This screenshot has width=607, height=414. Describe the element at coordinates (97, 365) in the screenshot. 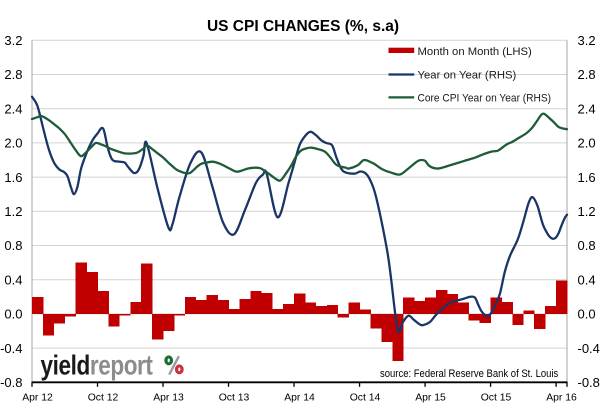

I see `svg-text: yieldreport` at that location.